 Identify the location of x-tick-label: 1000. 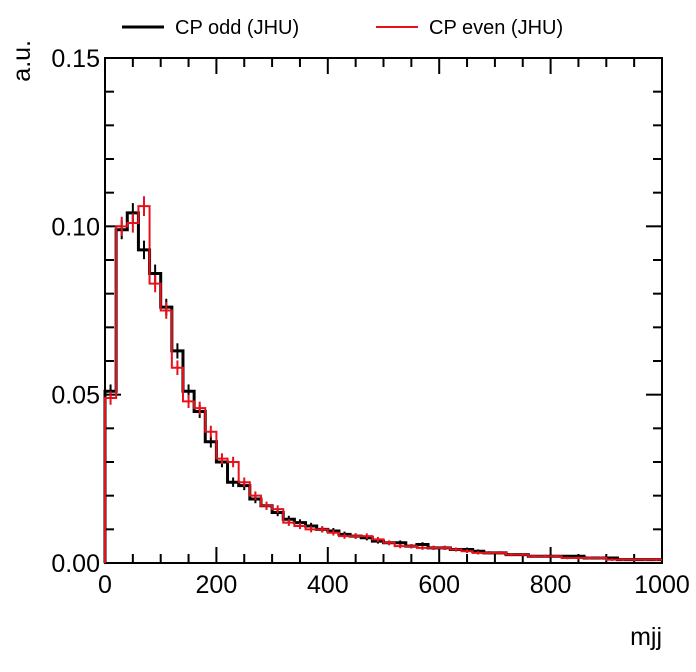
(662, 585).